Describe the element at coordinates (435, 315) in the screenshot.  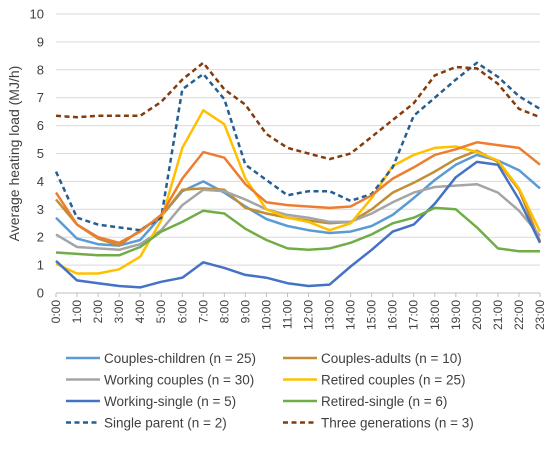
I see `x-tick-label: 18:00` at that location.